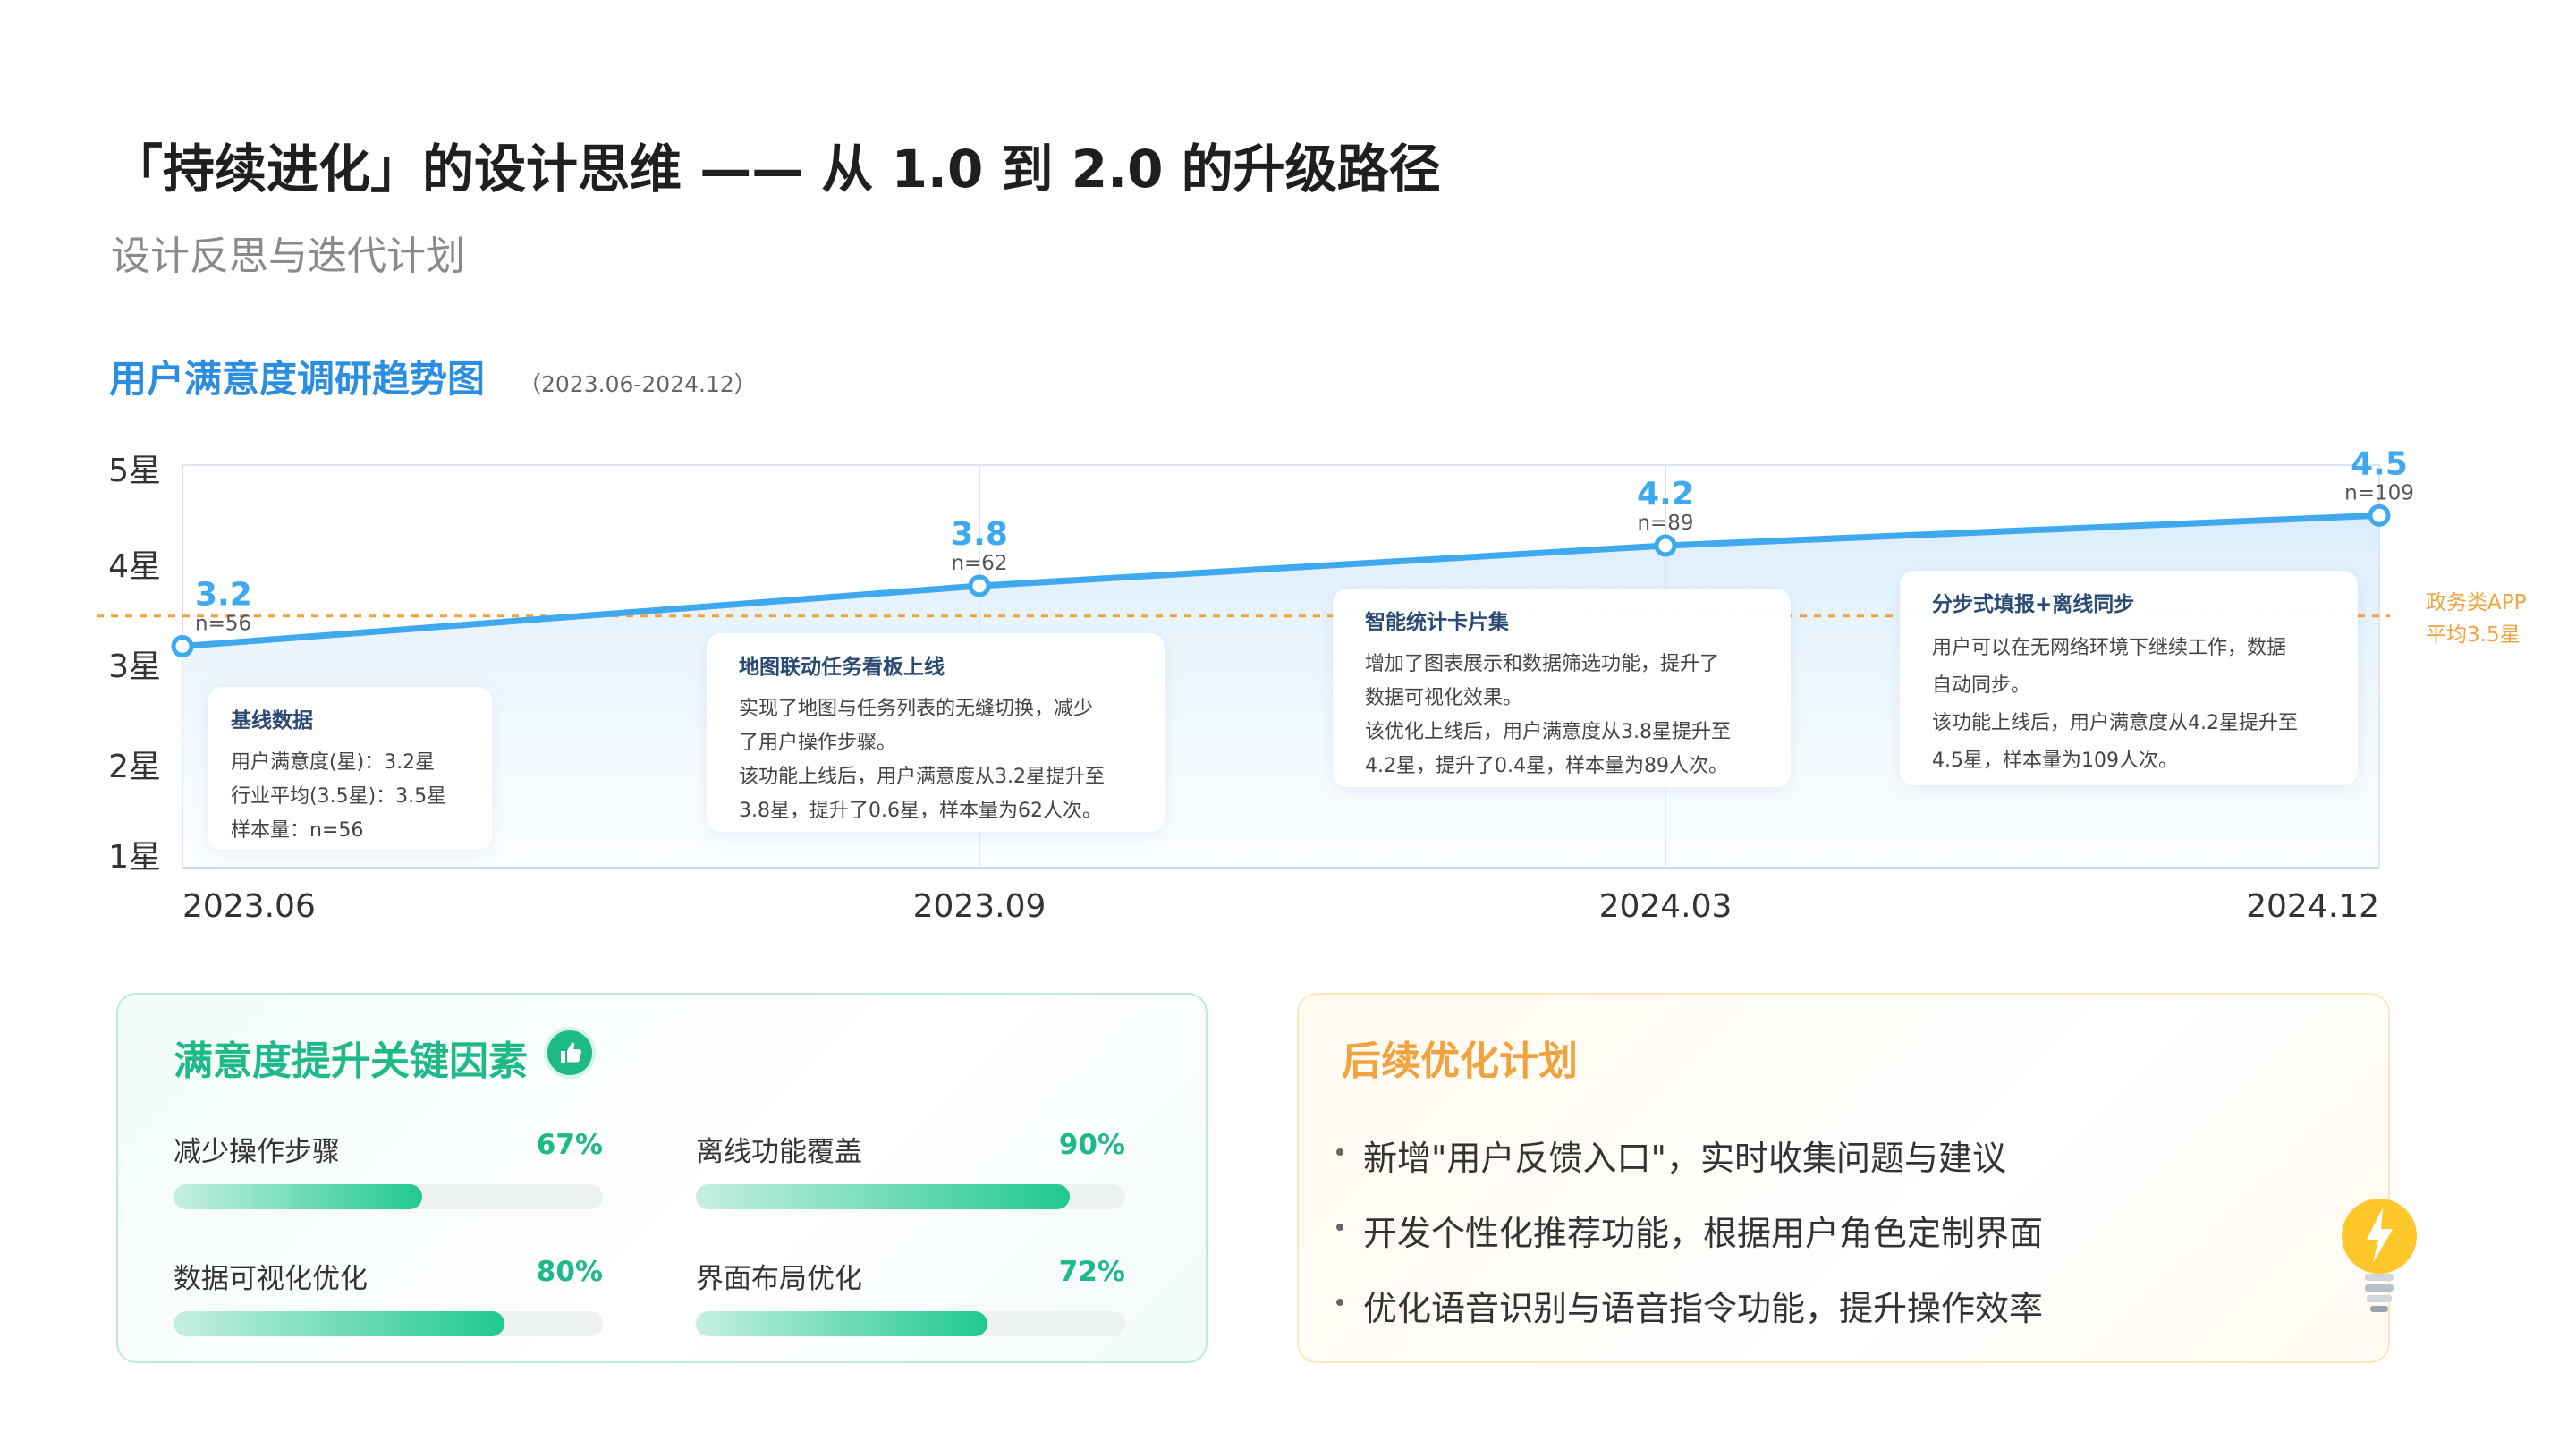  I want to click on plan-item-text: 优化语音识别与语音指令功能，提升操作效率, so click(1703, 1308).